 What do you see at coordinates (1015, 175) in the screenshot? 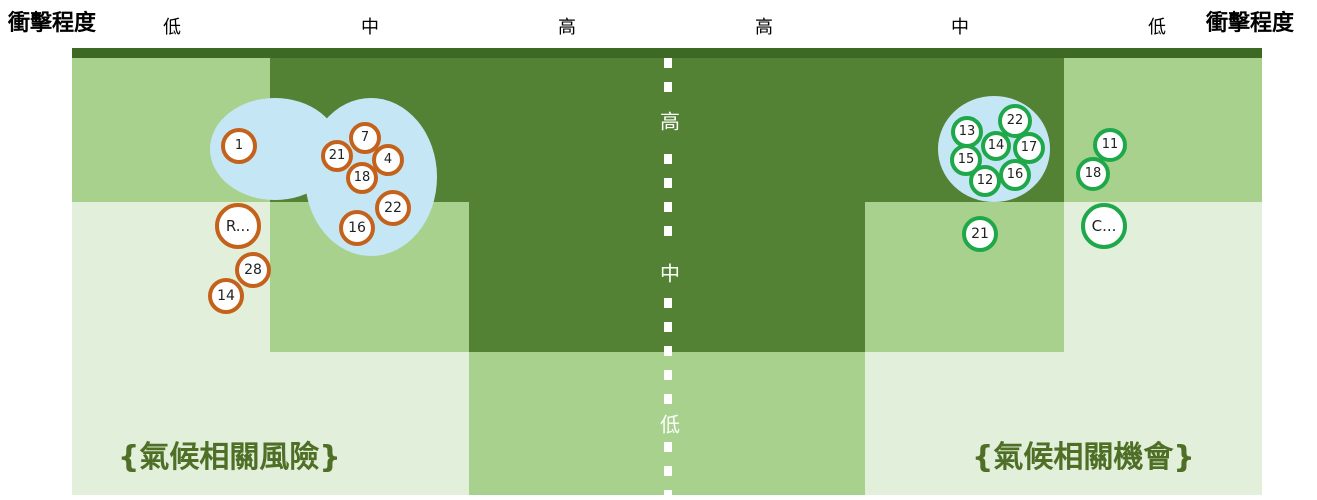
I see `opportunity-node-6: 16` at bounding box center [1015, 175].